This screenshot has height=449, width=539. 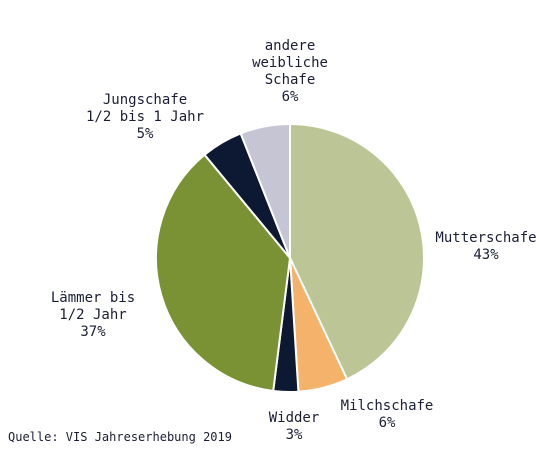 What do you see at coordinates (387, 406) in the screenshot?
I see `slice-label: Milchschafe` at bounding box center [387, 406].